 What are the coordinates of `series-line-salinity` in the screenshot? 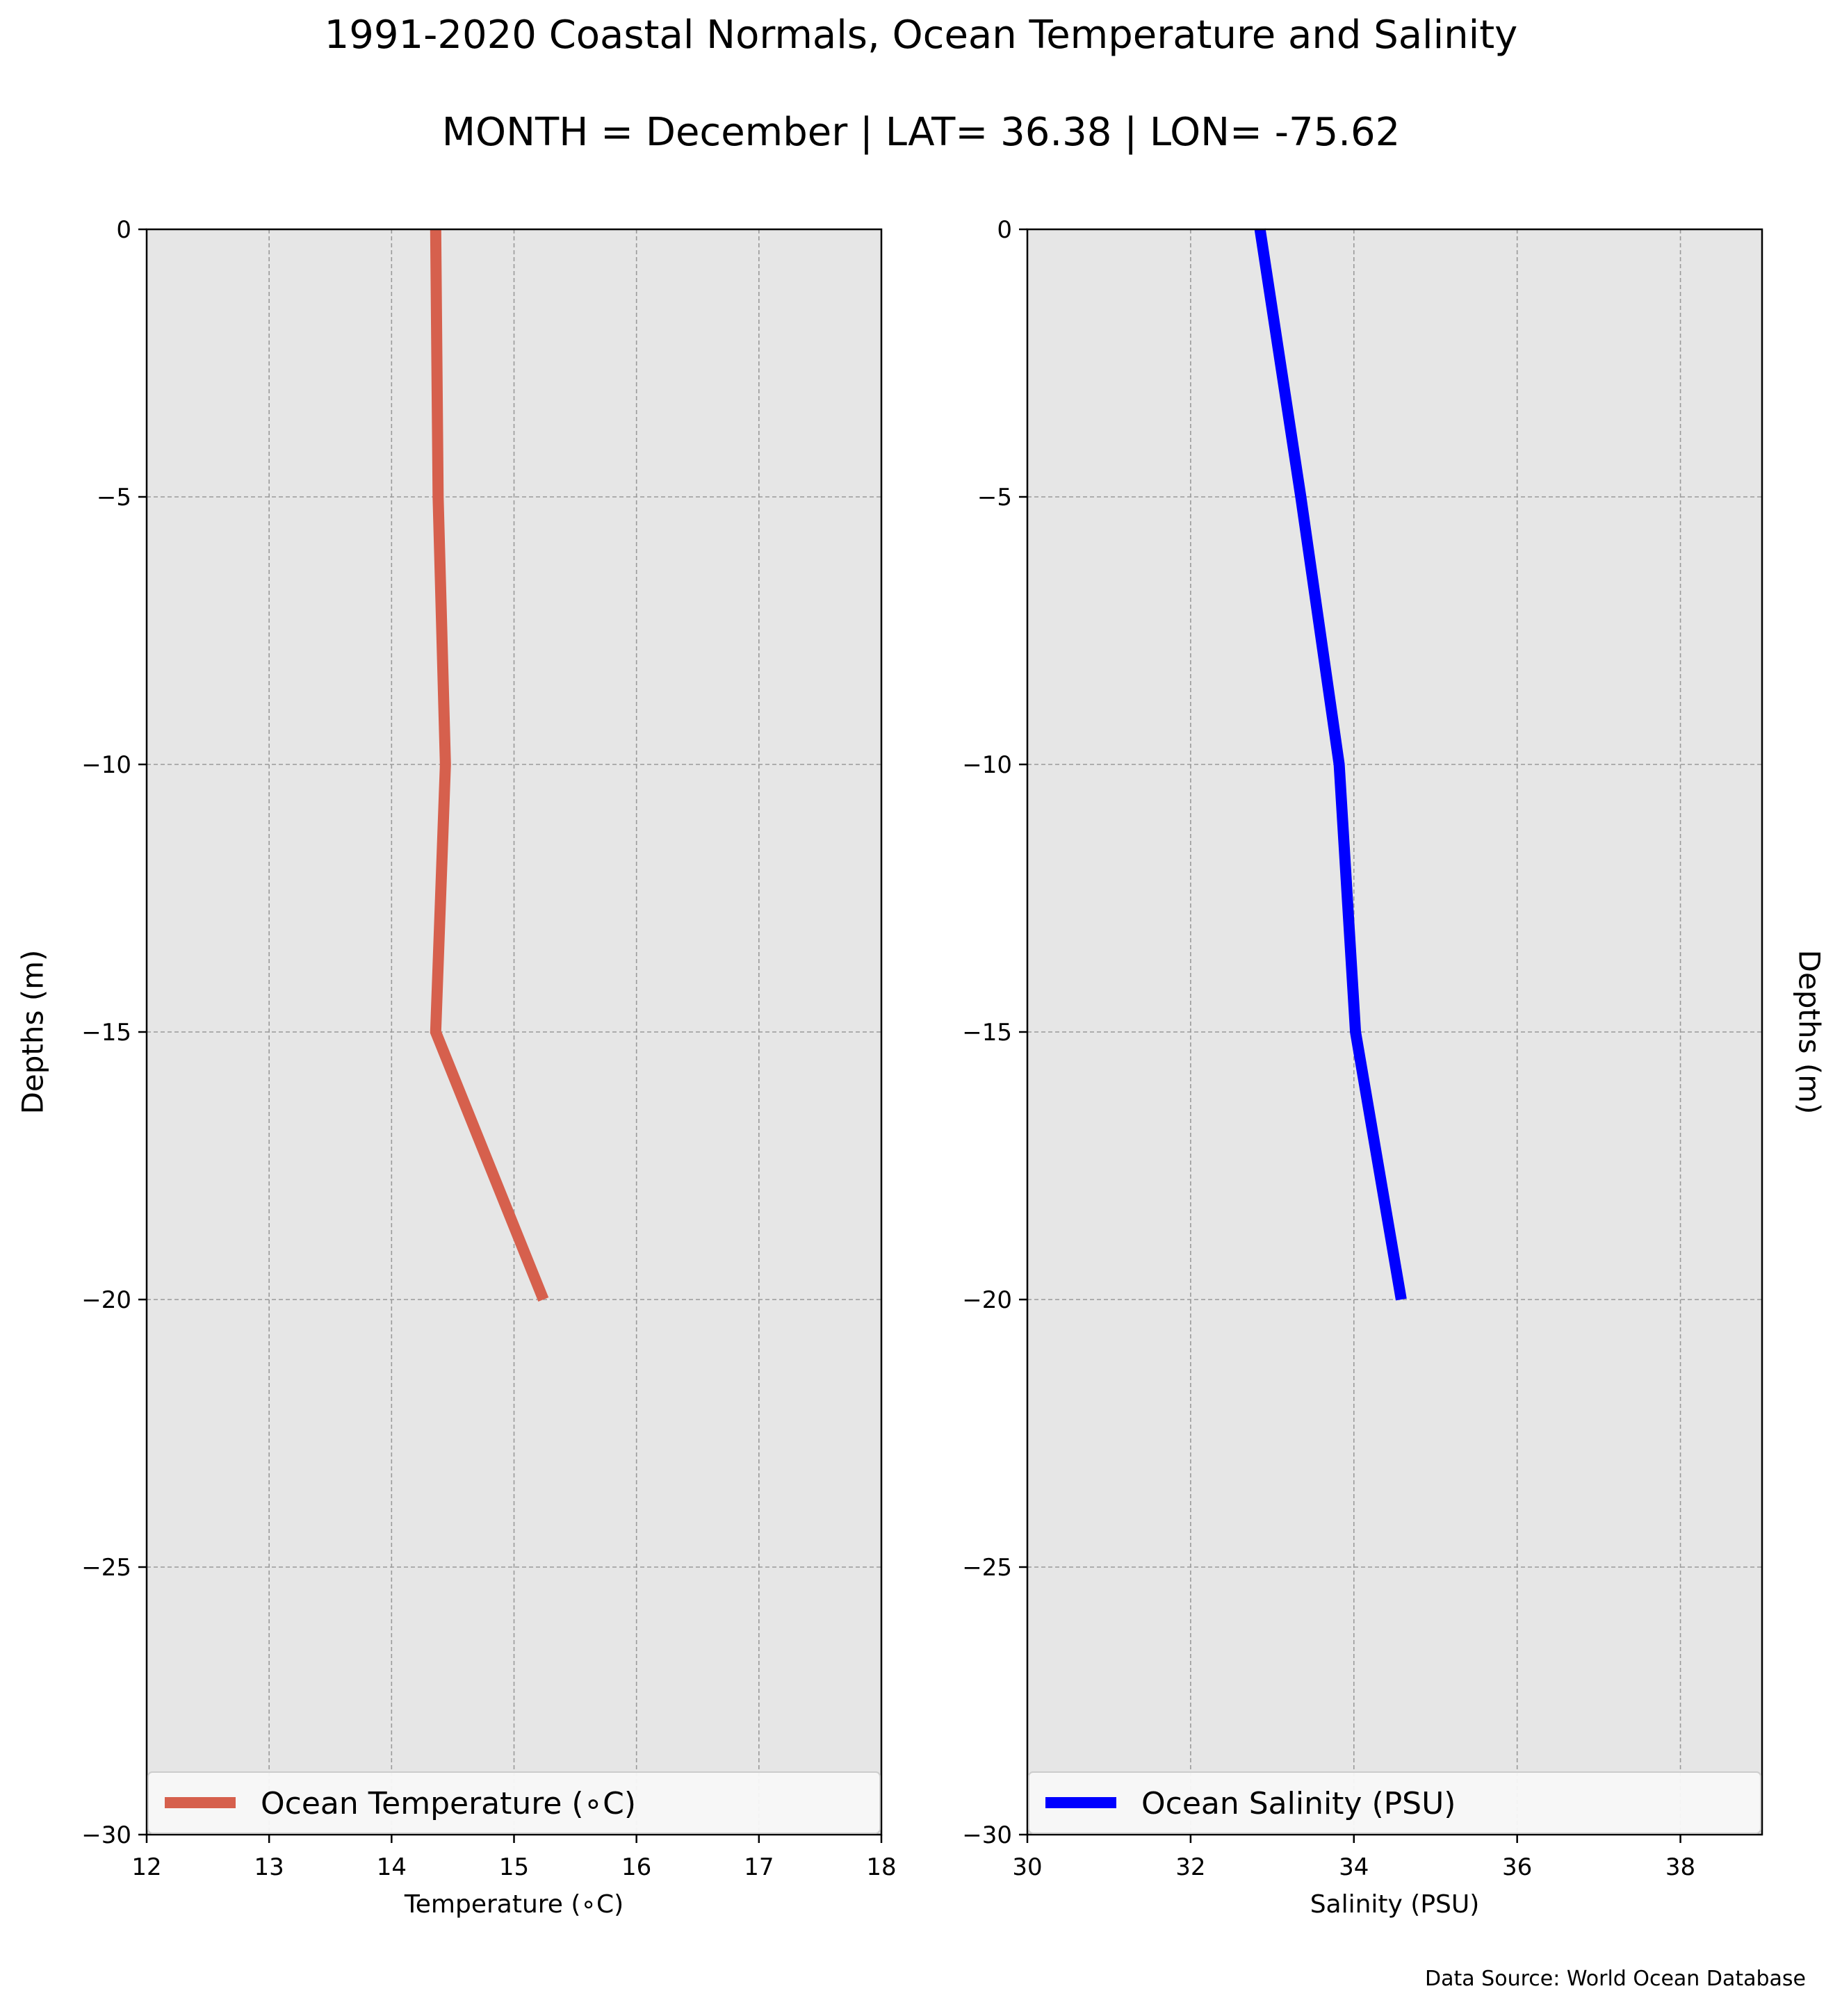 It's located at (1330, 765).